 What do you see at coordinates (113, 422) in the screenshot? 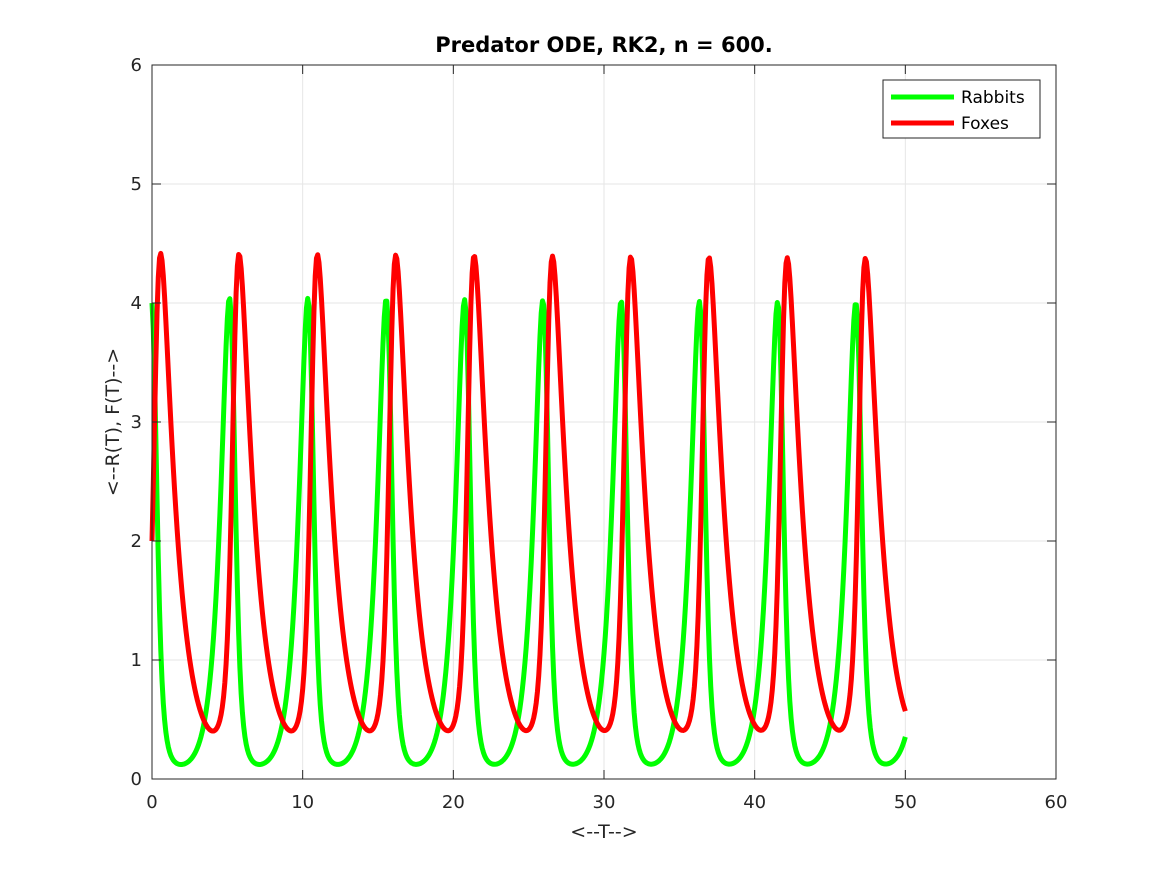
I see `y-axis-label: <--R(T), F(T)-->` at bounding box center [113, 422].